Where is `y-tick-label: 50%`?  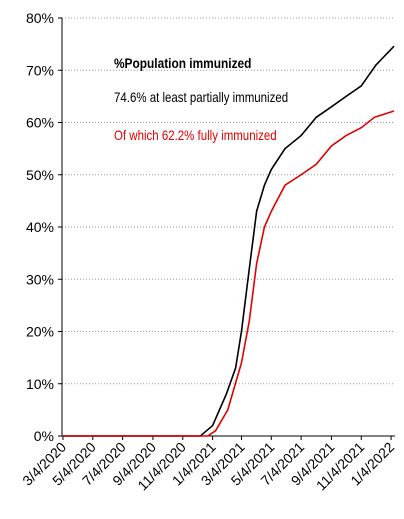 y-tick-label: 50% is located at coordinates (40, 175).